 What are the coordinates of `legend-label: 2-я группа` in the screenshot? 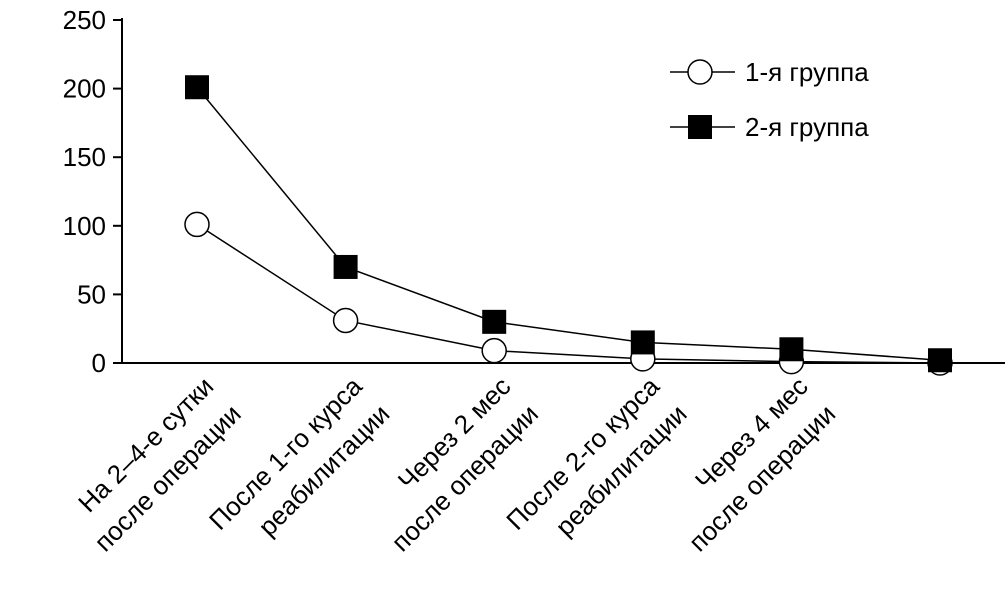 It's located at (807, 127).